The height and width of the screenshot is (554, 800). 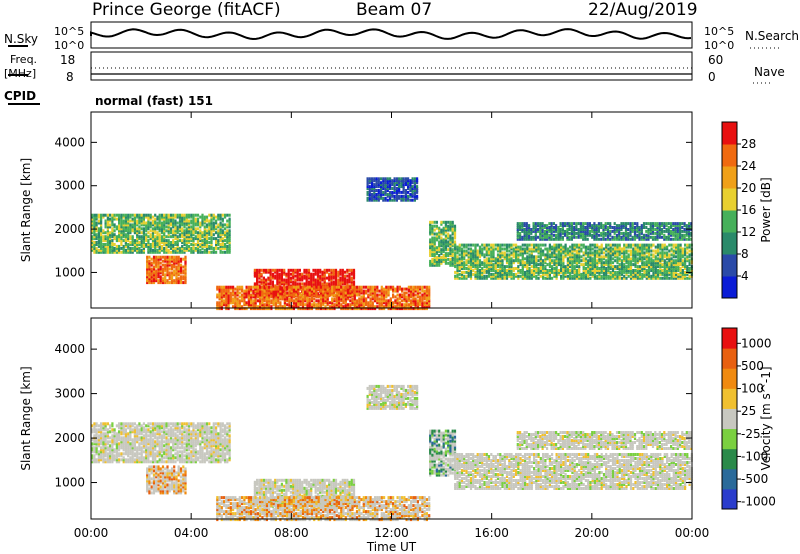 I want to click on cpid-label: CPID, so click(x=20, y=96).